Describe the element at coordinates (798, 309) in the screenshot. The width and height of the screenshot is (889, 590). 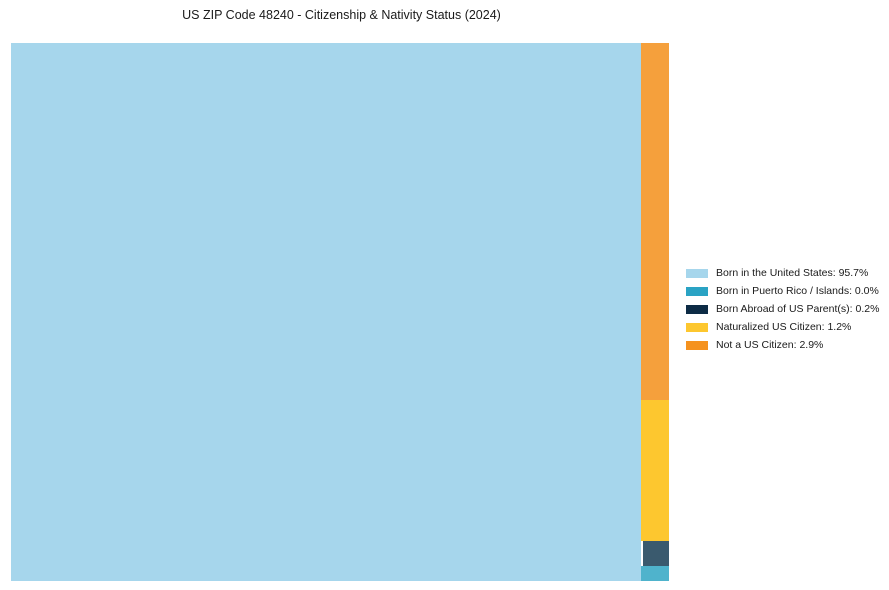
I see `legend-item-label: Born Abroad of US Parent(s): 0.2%` at that location.